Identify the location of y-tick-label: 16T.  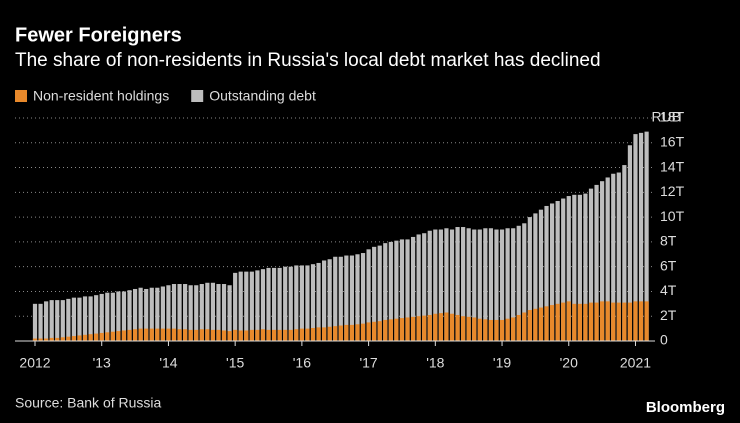
(672, 141).